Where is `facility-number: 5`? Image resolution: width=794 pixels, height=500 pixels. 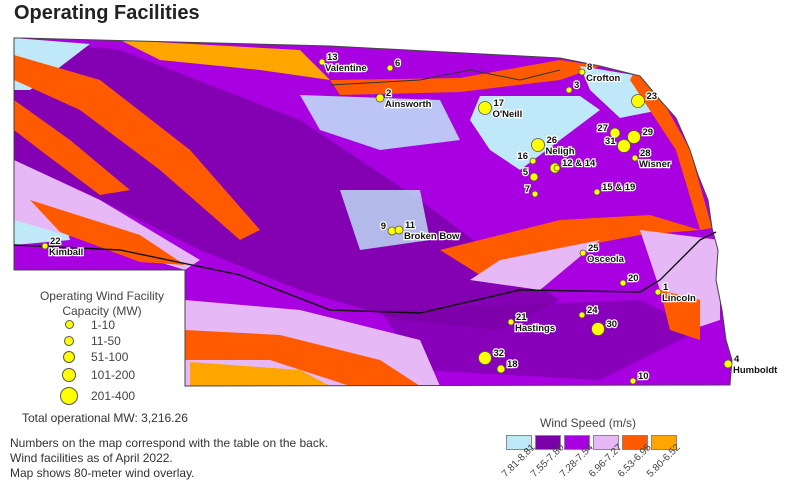
facility-number: 5 is located at coordinates (526, 172).